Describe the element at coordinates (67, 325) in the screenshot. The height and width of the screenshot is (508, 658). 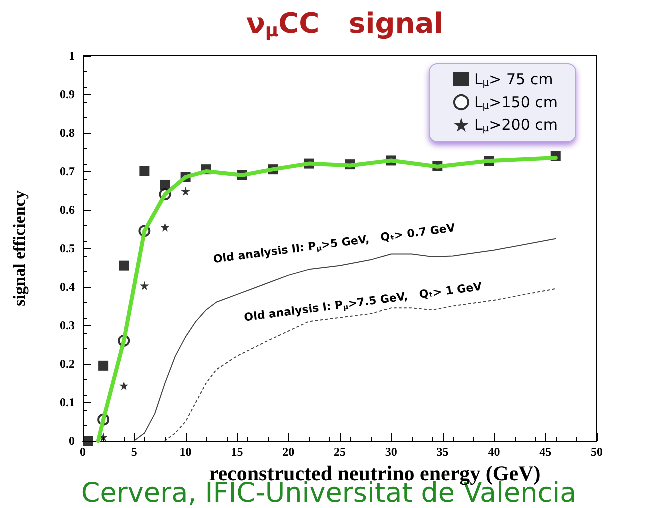
I see `y-tick-label: 0.3` at that location.